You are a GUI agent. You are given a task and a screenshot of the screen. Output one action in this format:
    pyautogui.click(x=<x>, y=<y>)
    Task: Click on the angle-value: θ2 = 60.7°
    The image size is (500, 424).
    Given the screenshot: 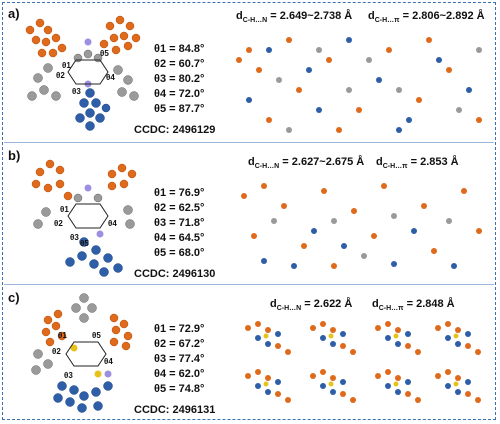 What is the action you would take?
    pyautogui.click(x=179, y=64)
    